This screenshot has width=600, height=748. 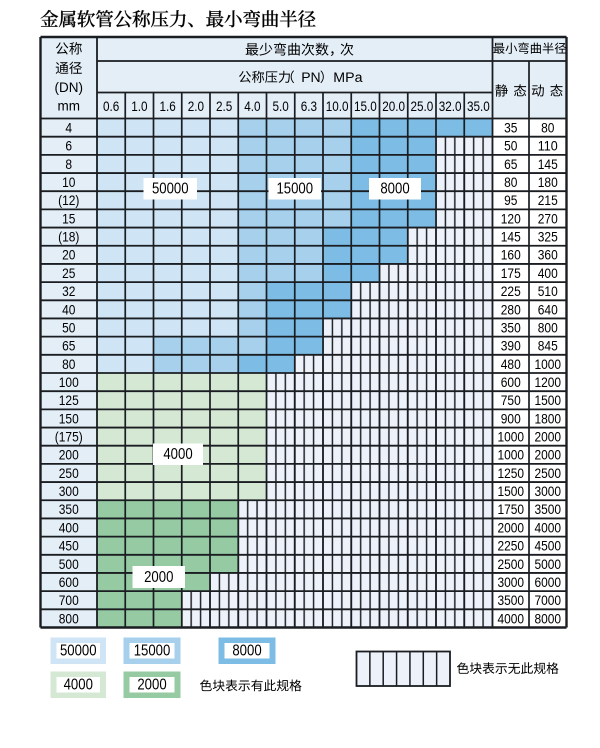 What do you see at coordinates (511, 291) in the screenshot?
I see `svg-text: 225` at bounding box center [511, 291].